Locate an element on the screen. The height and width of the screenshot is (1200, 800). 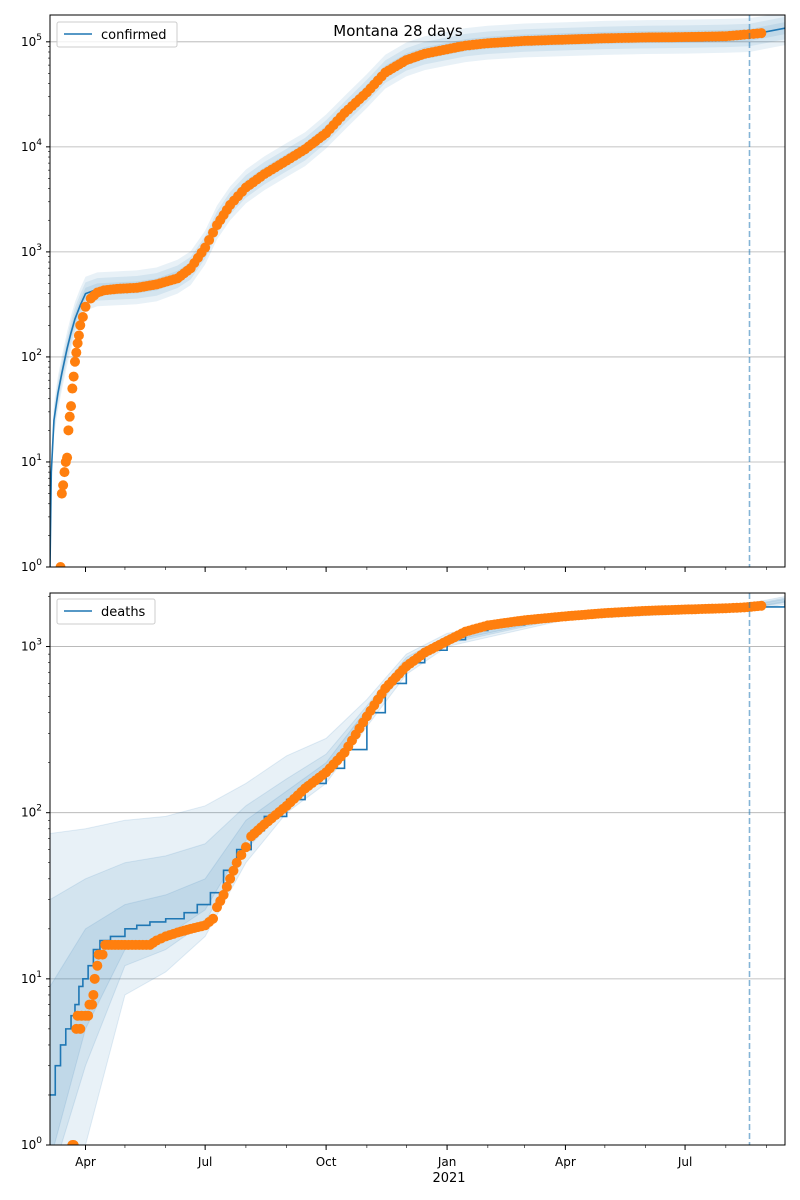
deaths-ytick-label: 10² is located at coordinates (31, 812).